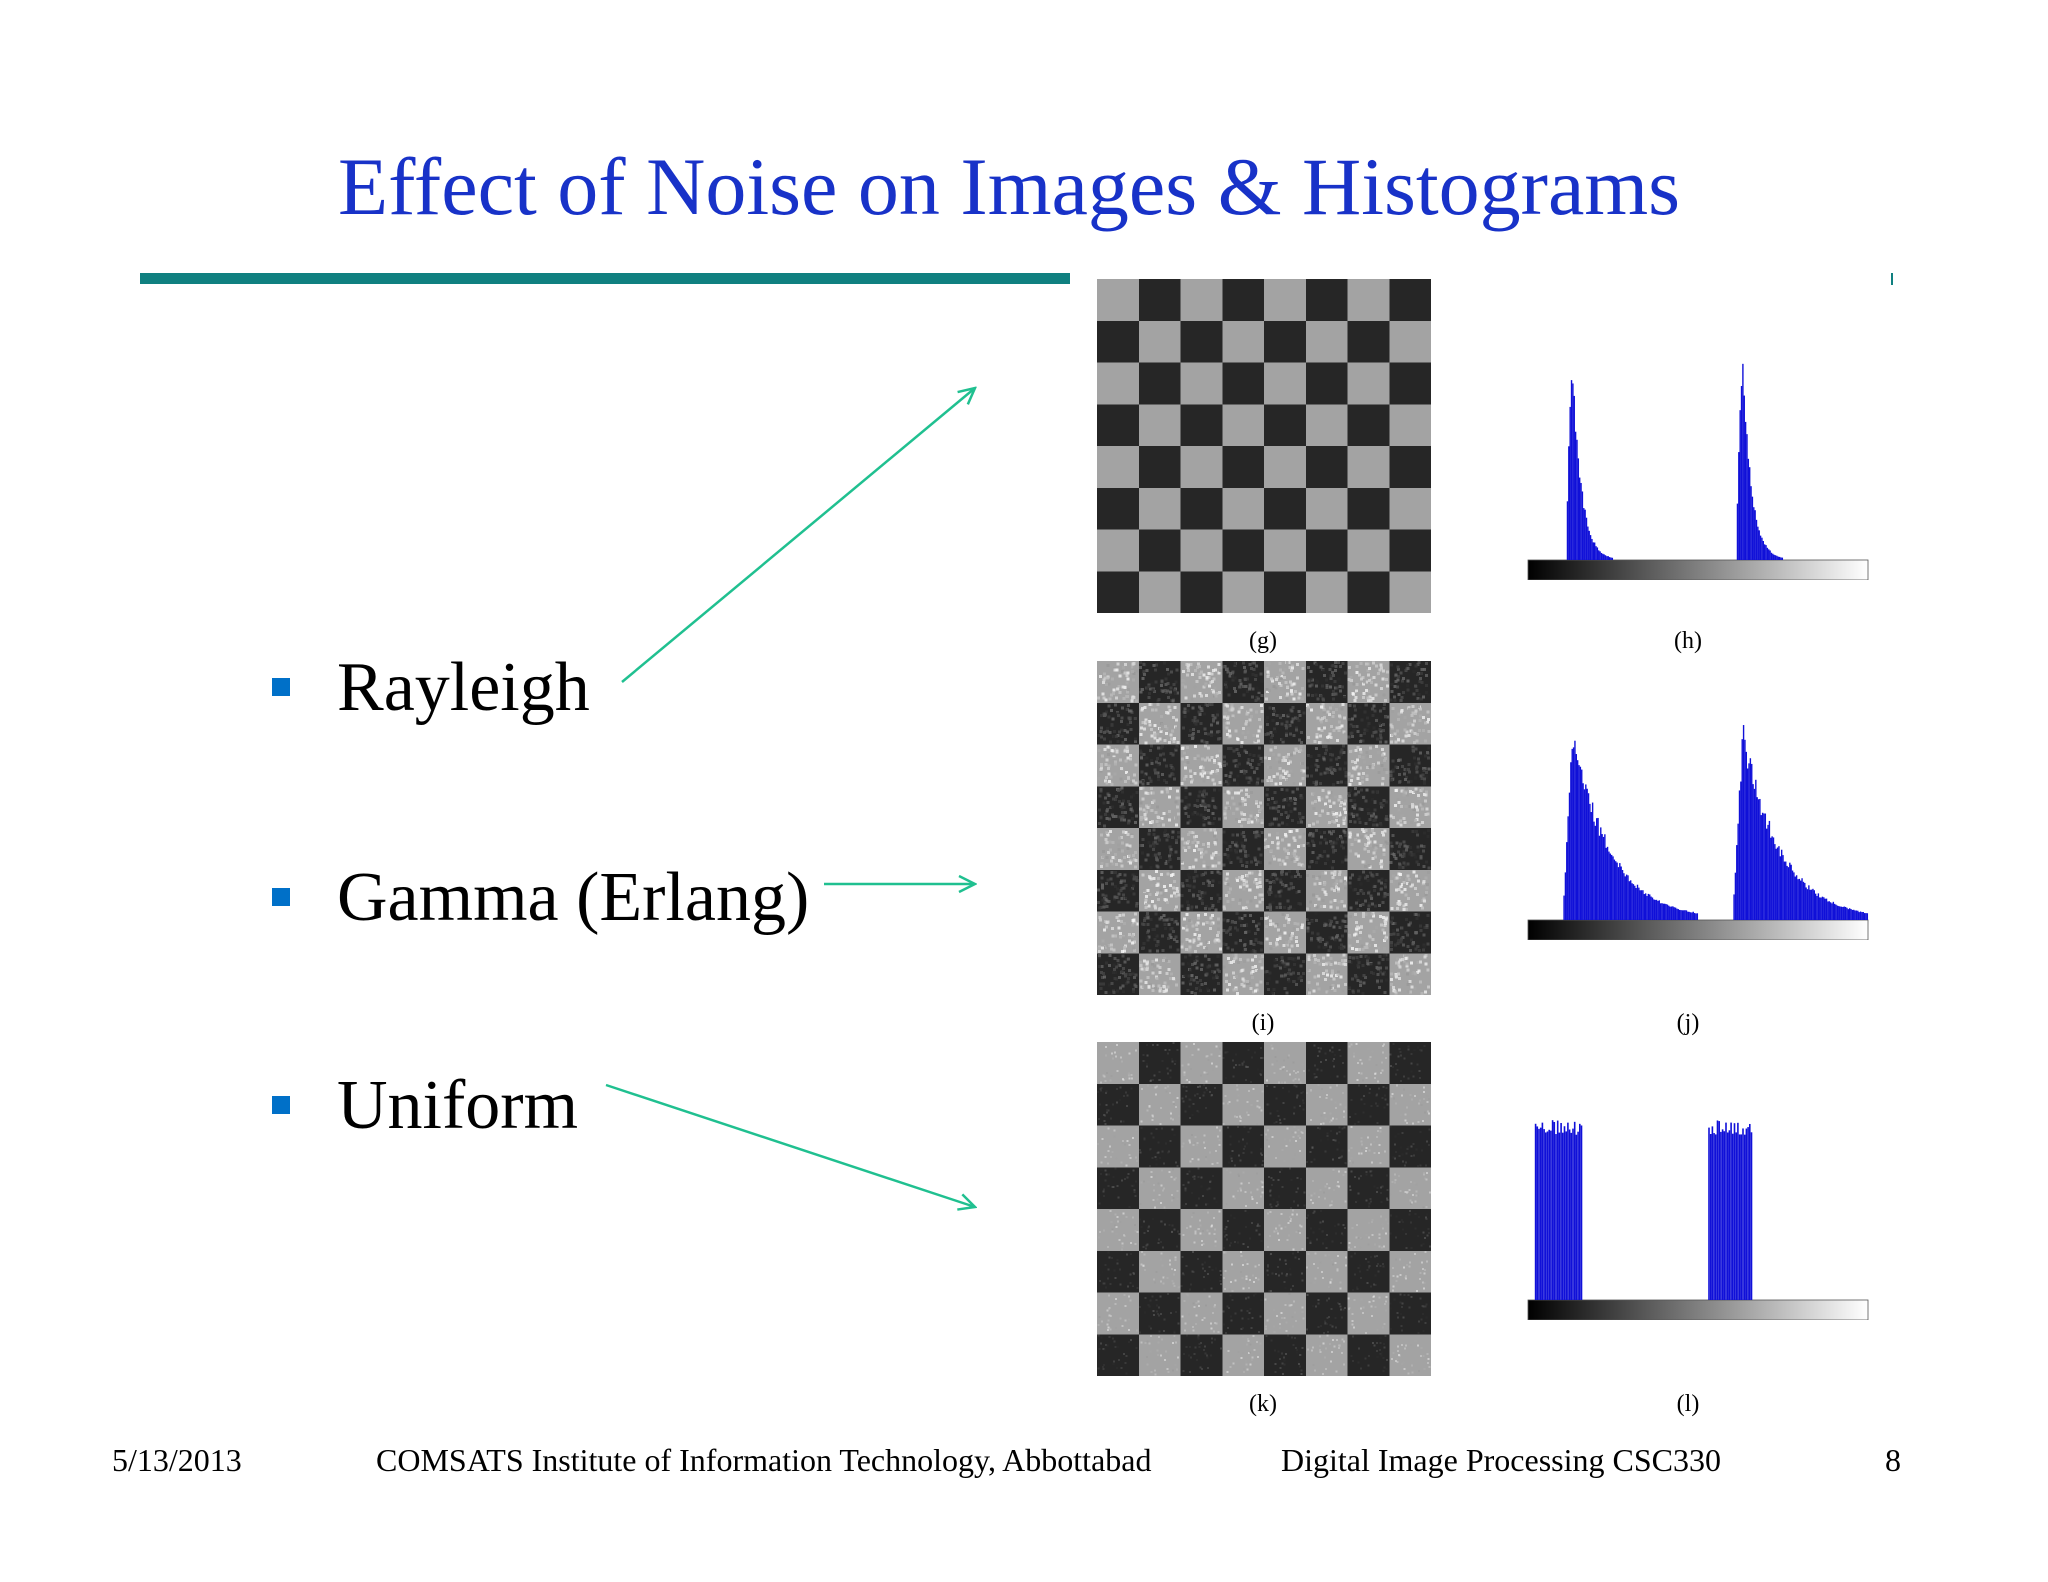 This screenshot has width=2048, height=1582. What do you see at coordinates (790, 1145) in the screenshot?
I see `arrow-uniform` at bounding box center [790, 1145].